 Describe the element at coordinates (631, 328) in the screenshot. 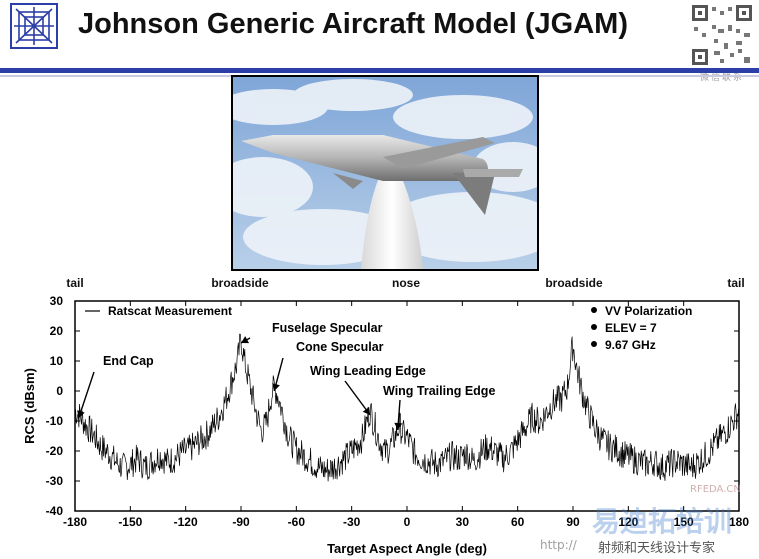

I see `condition-label: ELEV = 7` at that location.